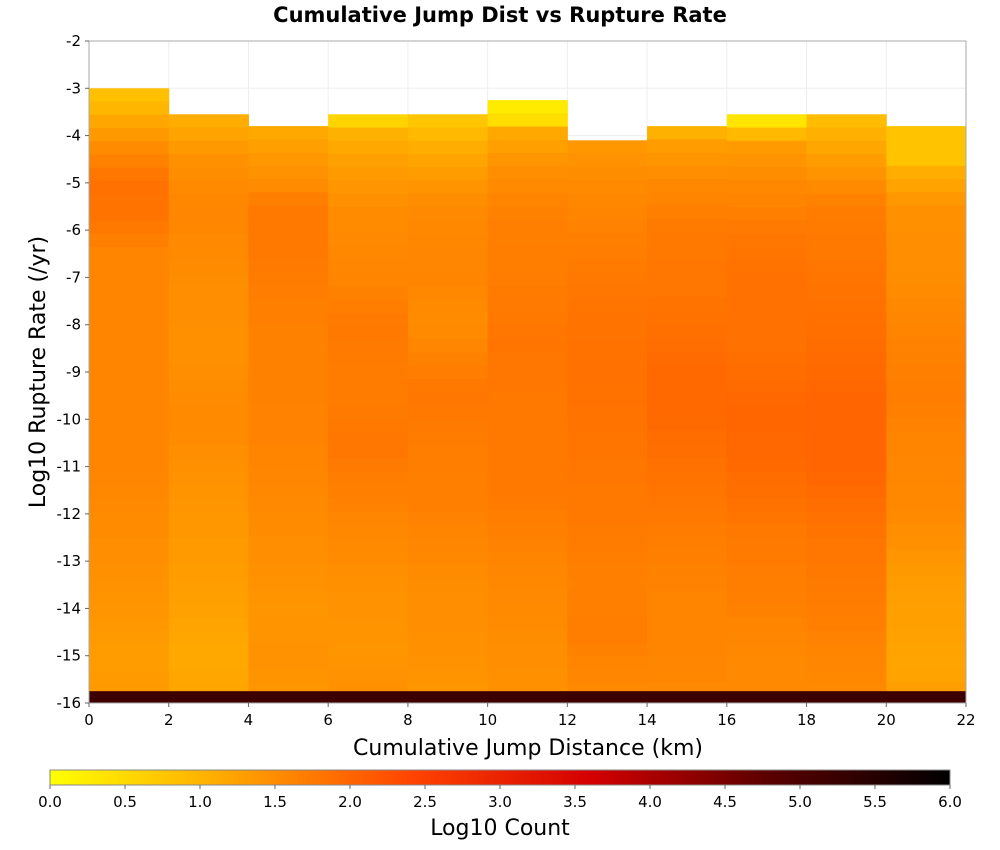  What do you see at coordinates (950, 802) in the screenshot?
I see `colorbar-tick-label: 6.0` at bounding box center [950, 802].